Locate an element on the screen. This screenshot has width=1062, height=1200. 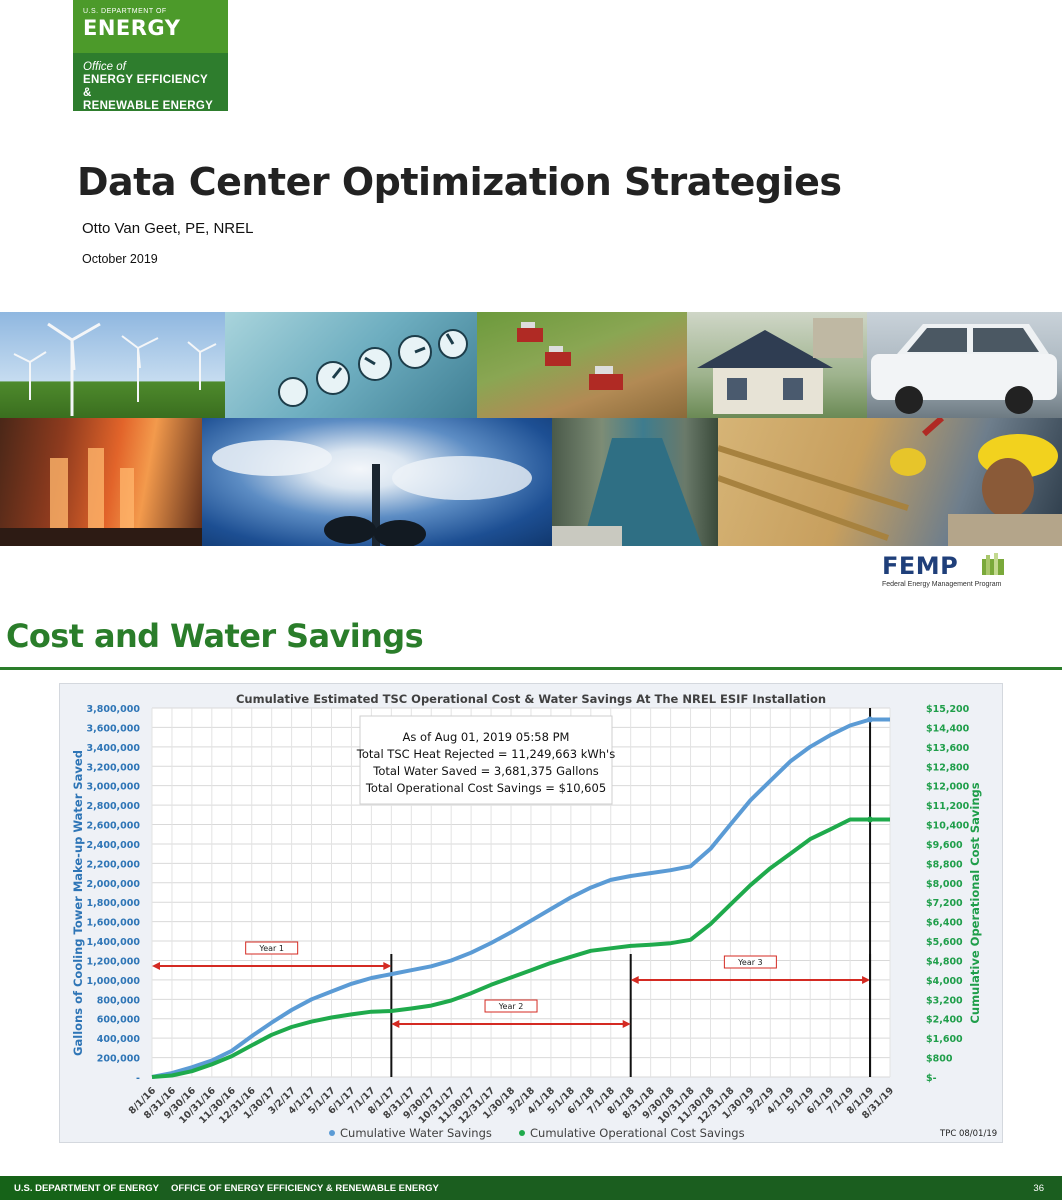
left-tick-label: 2,400,000 is located at coordinates (114, 845).